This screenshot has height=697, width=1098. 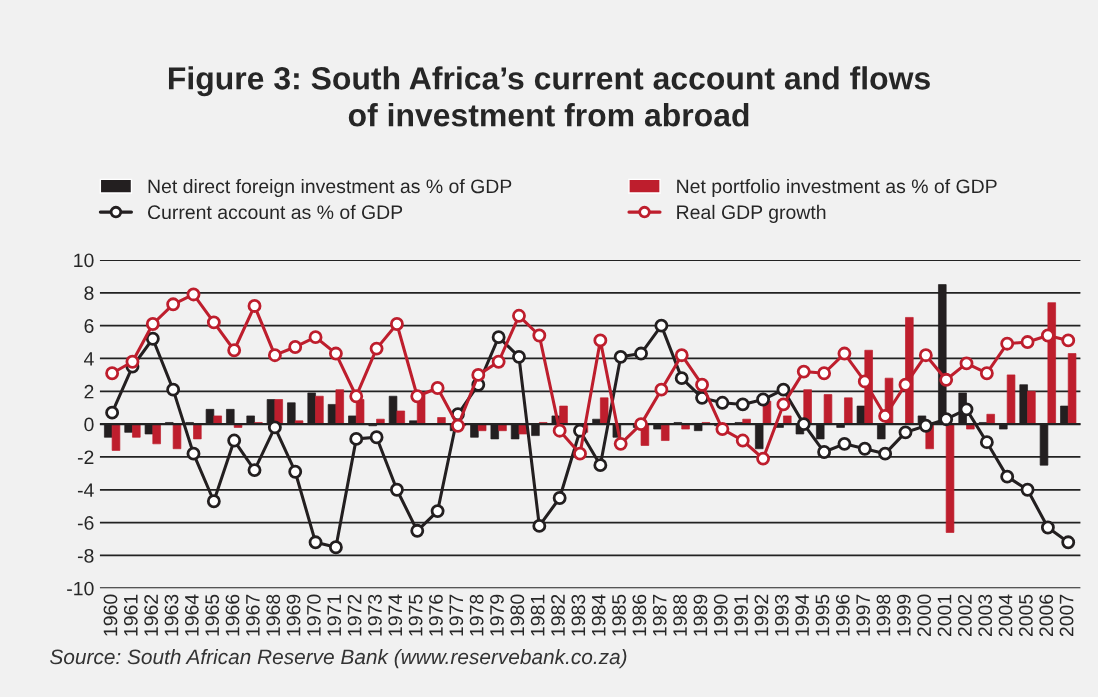 What do you see at coordinates (720, 615) in the screenshot?
I see `x-tick-label: 1990` at bounding box center [720, 615].